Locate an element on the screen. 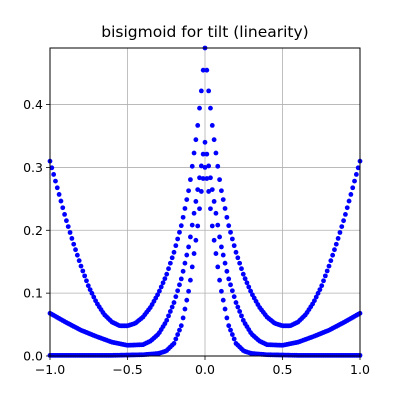 The width and height of the screenshot is (400, 405). x-tick-label: 1.0 is located at coordinates (360, 369).